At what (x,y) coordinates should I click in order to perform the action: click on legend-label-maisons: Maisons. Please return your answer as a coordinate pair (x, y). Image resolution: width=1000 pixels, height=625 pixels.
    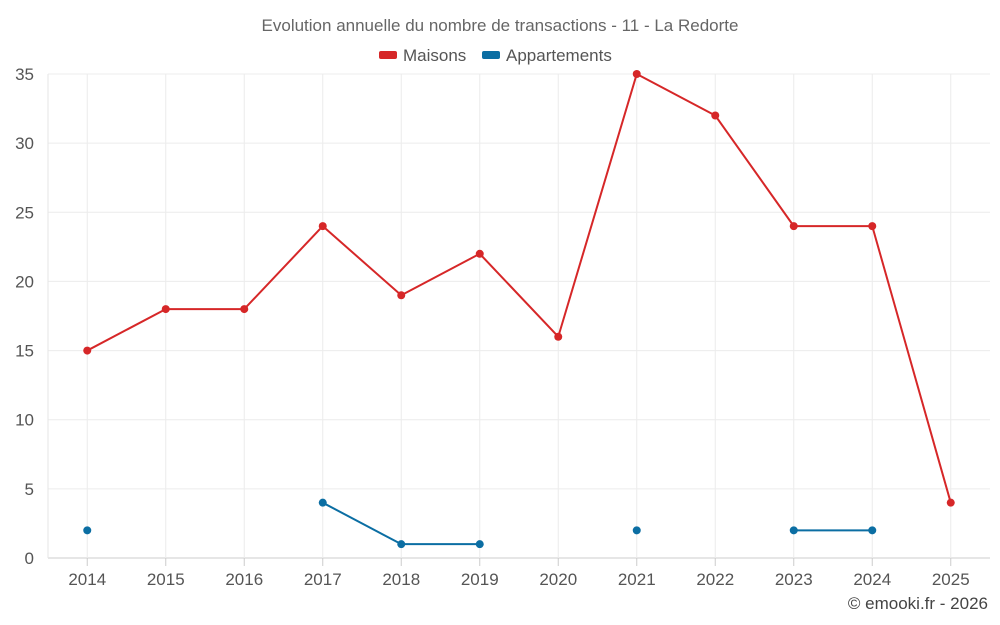
    Looking at the image, I should click on (434, 55).